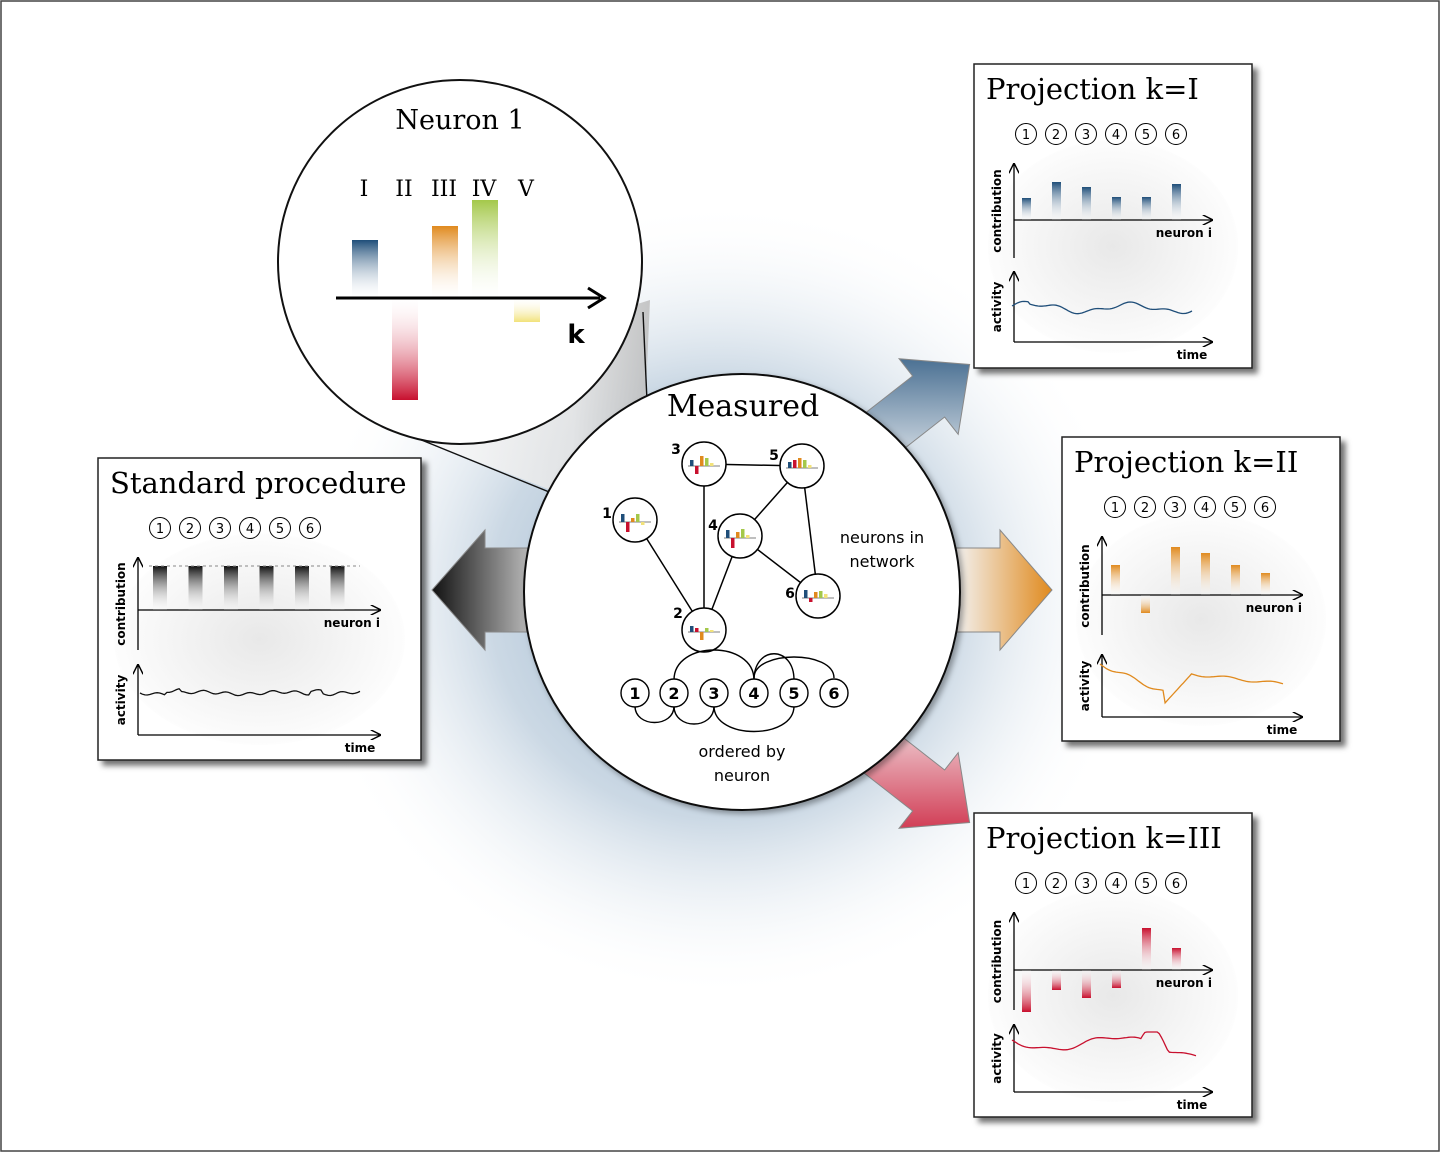 This screenshot has height=1152, width=1440. What do you see at coordinates (1282, 730) in the screenshot?
I see `projection-ii-time-label: time` at bounding box center [1282, 730].